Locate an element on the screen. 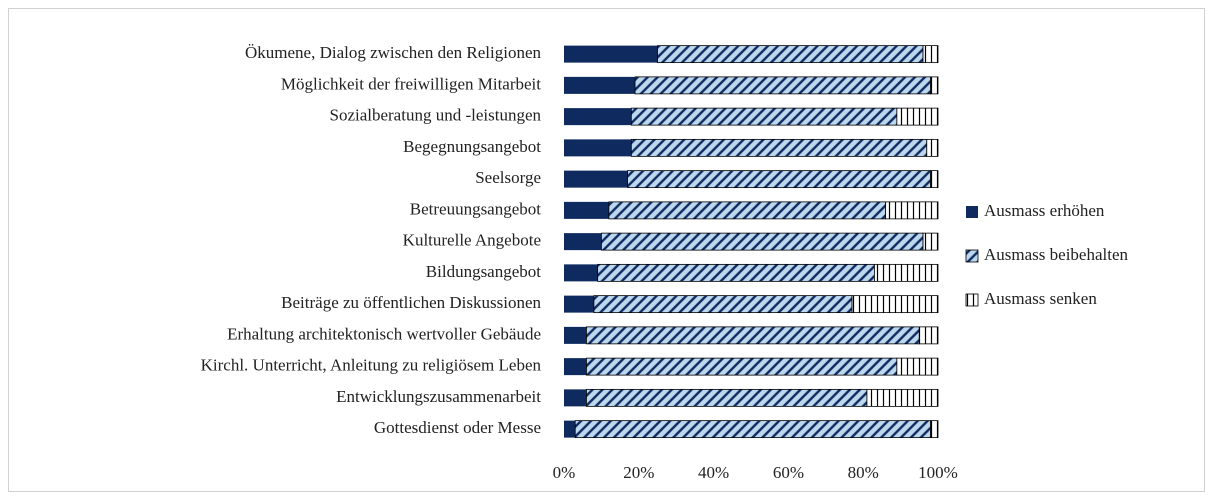 The image size is (1213, 500). legend-label: Ausmass erhöhen is located at coordinates (1044, 210).